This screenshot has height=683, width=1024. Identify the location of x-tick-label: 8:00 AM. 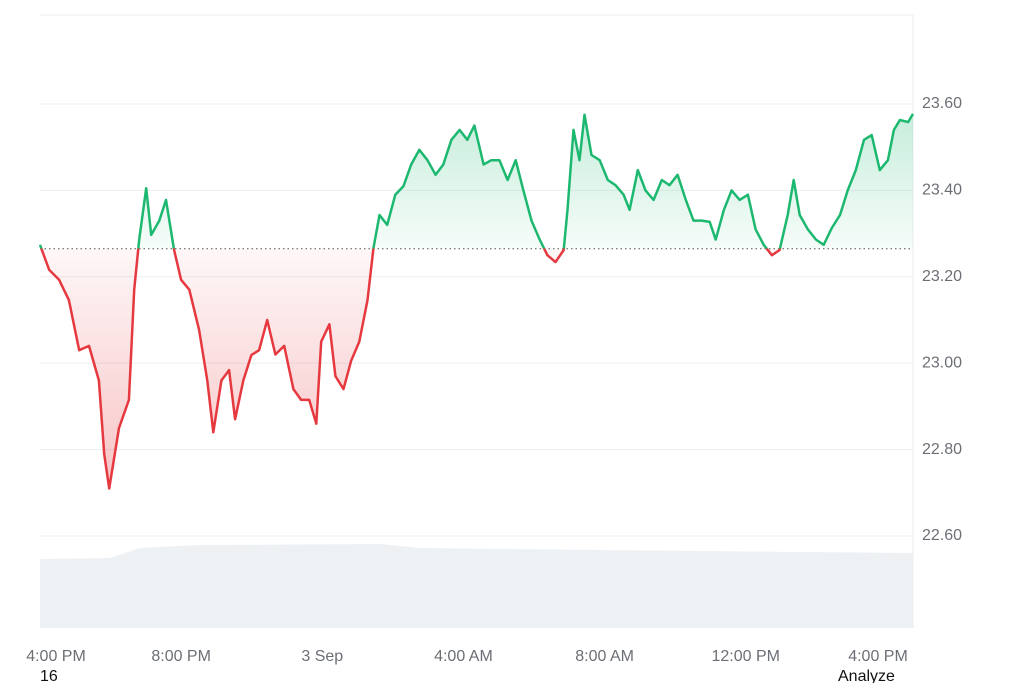
(604, 656).